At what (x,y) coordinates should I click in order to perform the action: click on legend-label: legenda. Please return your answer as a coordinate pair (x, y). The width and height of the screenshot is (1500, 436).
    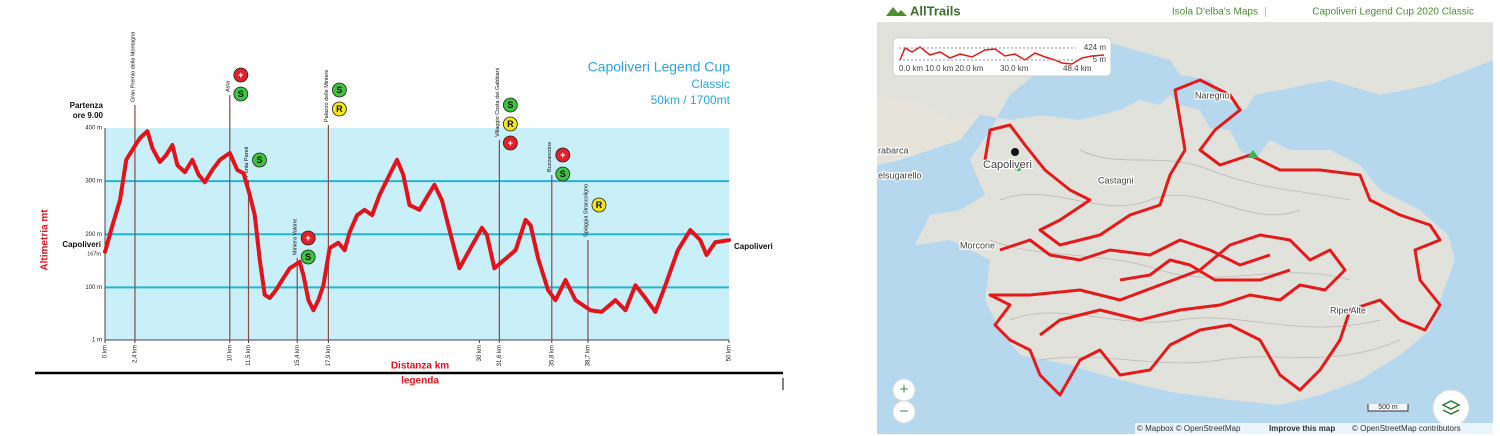
    Looking at the image, I should click on (420, 381).